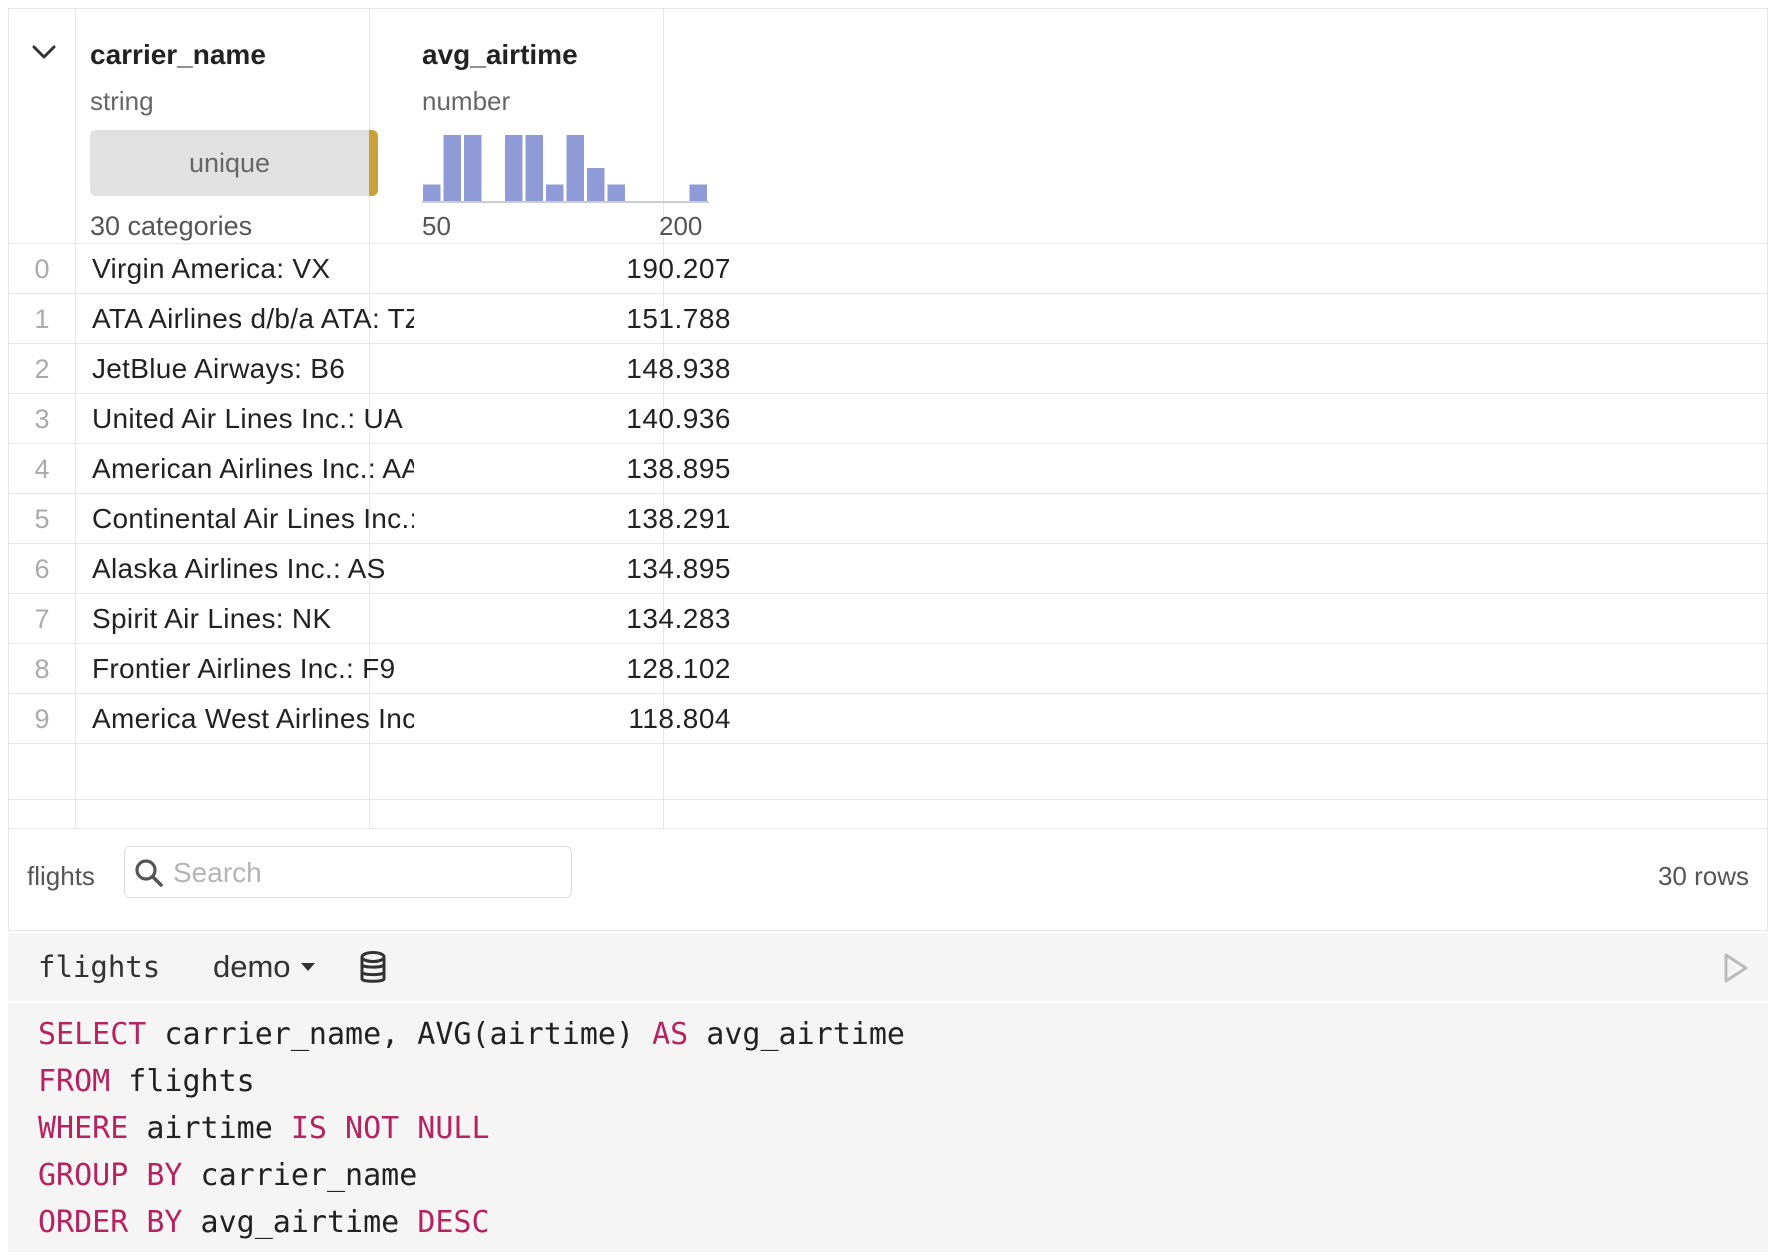 This screenshot has width=1776, height=1258. I want to click on sql-token: carrier_name, AVG(airtime), so click(399, 1034).